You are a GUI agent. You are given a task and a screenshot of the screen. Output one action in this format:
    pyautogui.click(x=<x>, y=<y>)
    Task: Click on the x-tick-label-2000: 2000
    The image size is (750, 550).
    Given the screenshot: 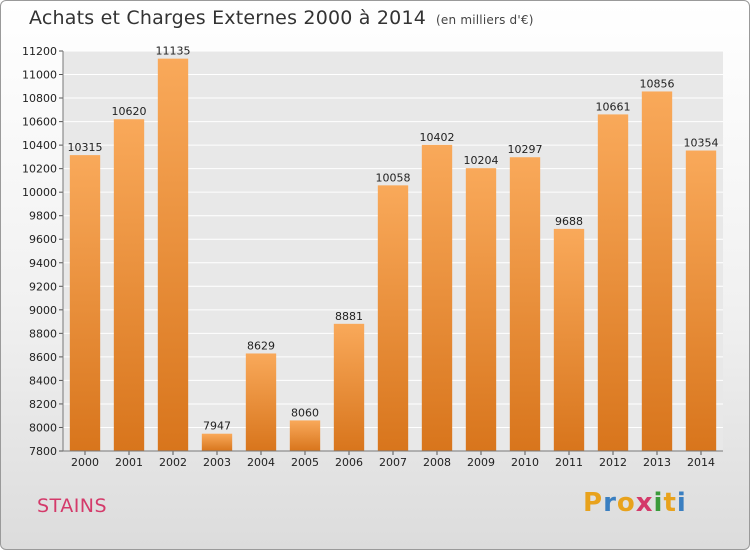 What is the action you would take?
    pyautogui.click(x=85, y=462)
    